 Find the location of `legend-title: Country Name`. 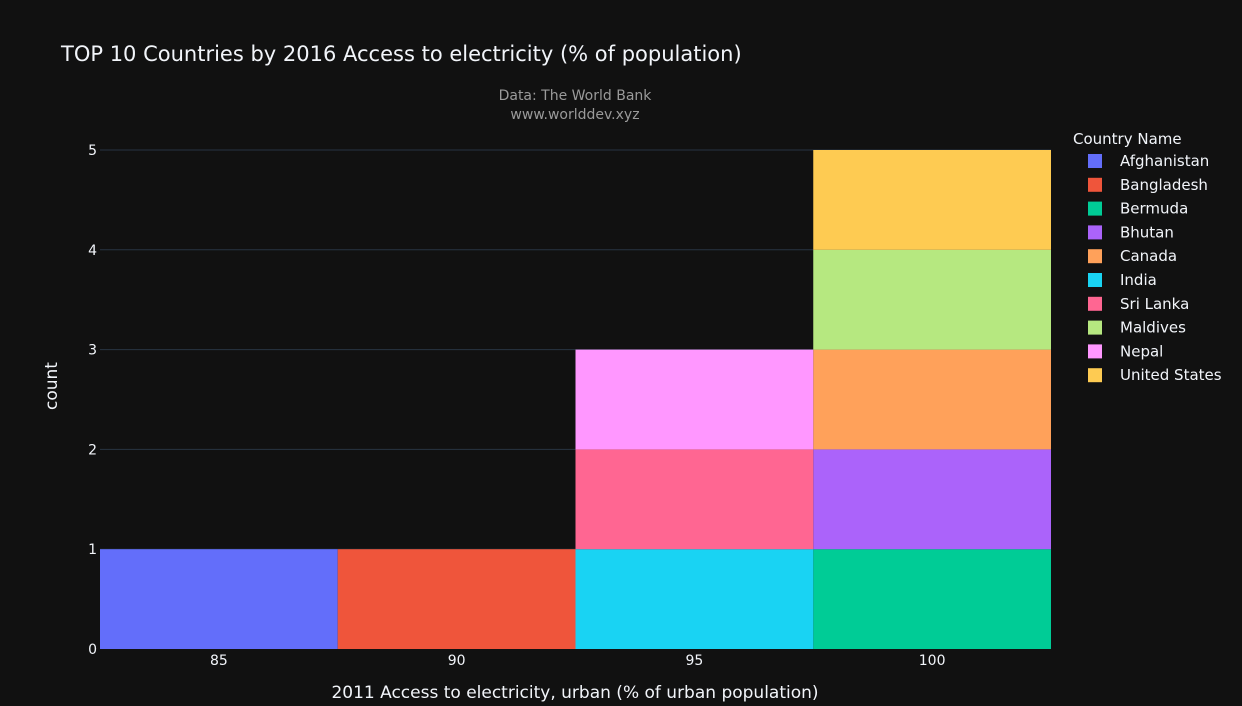

legend-title: Country Name is located at coordinates (1127, 139).